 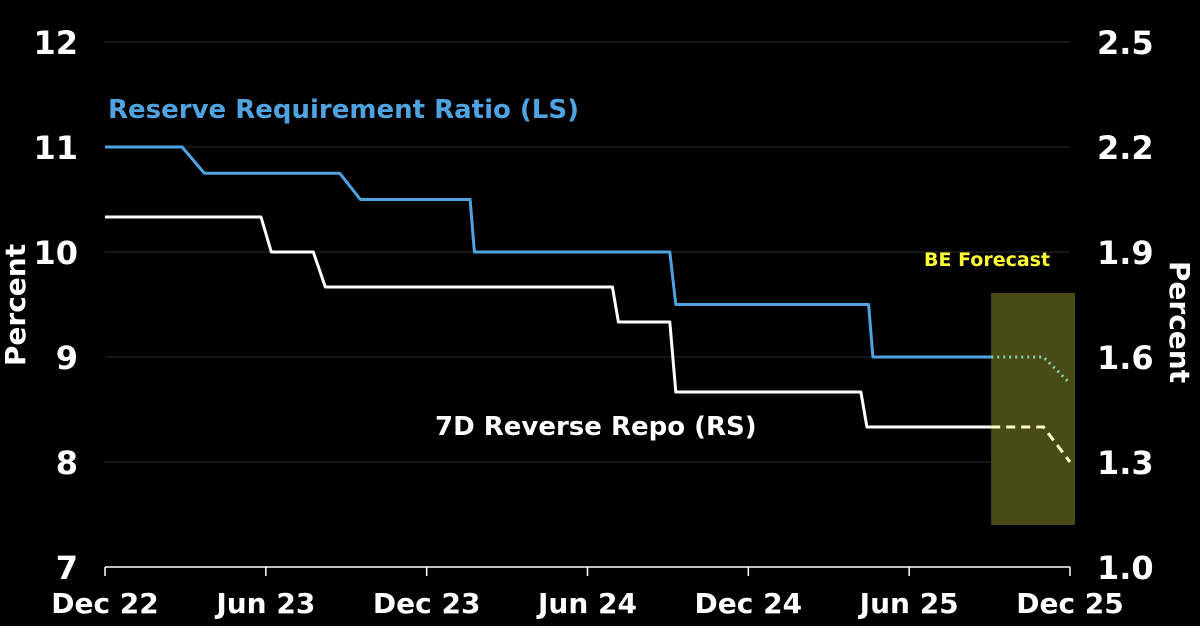 What do you see at coordinates (749, 603) in the screenshot?
I see `x-tick-label: Dec 24` at bounding box center [749, 603].